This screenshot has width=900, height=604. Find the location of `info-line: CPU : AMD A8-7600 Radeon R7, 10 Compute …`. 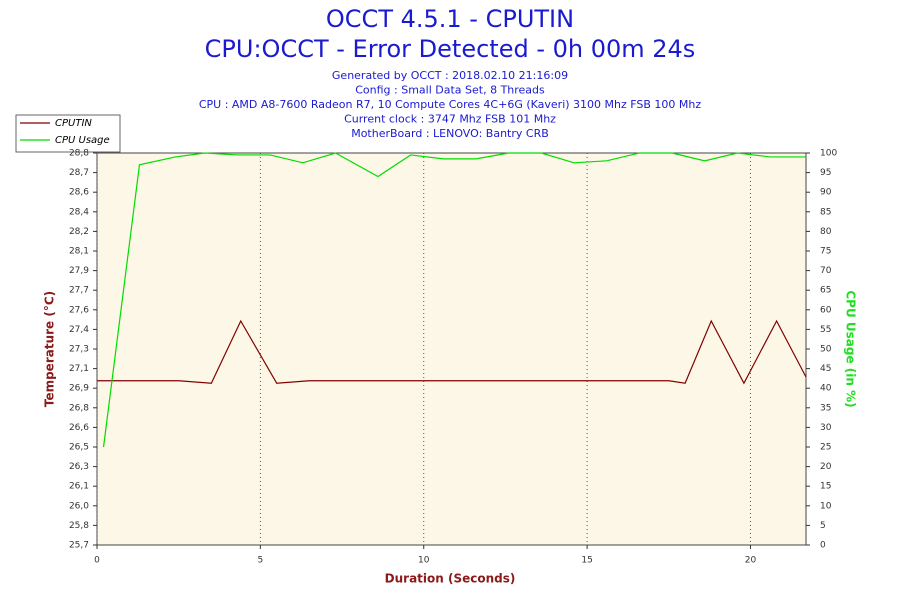

info-line: CPU : AMD A8-7600 Radeon R7, 10 Compute … is located at coordinates (450, 104).